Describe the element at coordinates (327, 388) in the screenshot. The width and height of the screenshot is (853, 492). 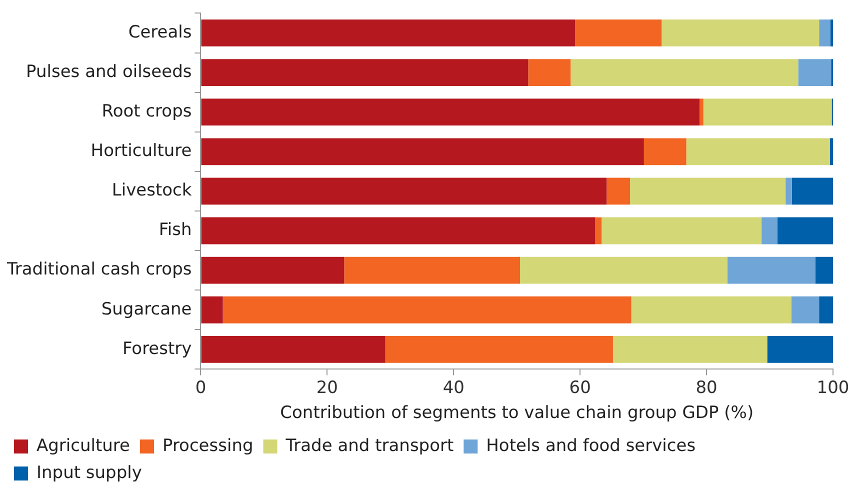
I see `x-tick-label: 20` at that location.